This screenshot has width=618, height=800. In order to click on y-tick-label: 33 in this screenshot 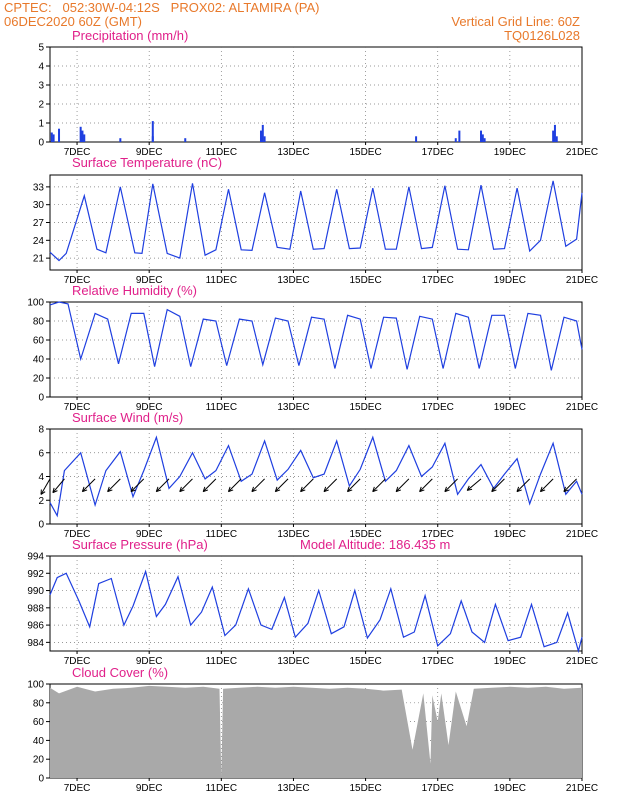, I will do `click(39, 187)`.